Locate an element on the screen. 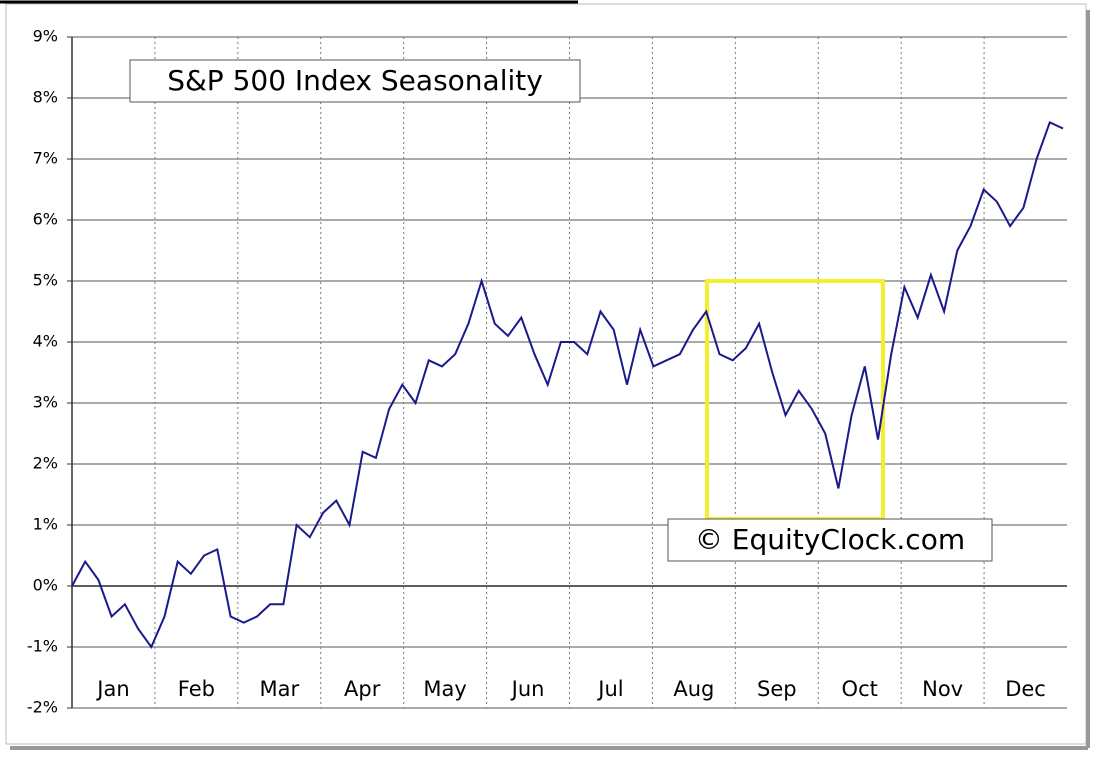 The width and height of the screenshot is (1104, 762). x-tick-label: Mar is located at coordinates (279, 689).